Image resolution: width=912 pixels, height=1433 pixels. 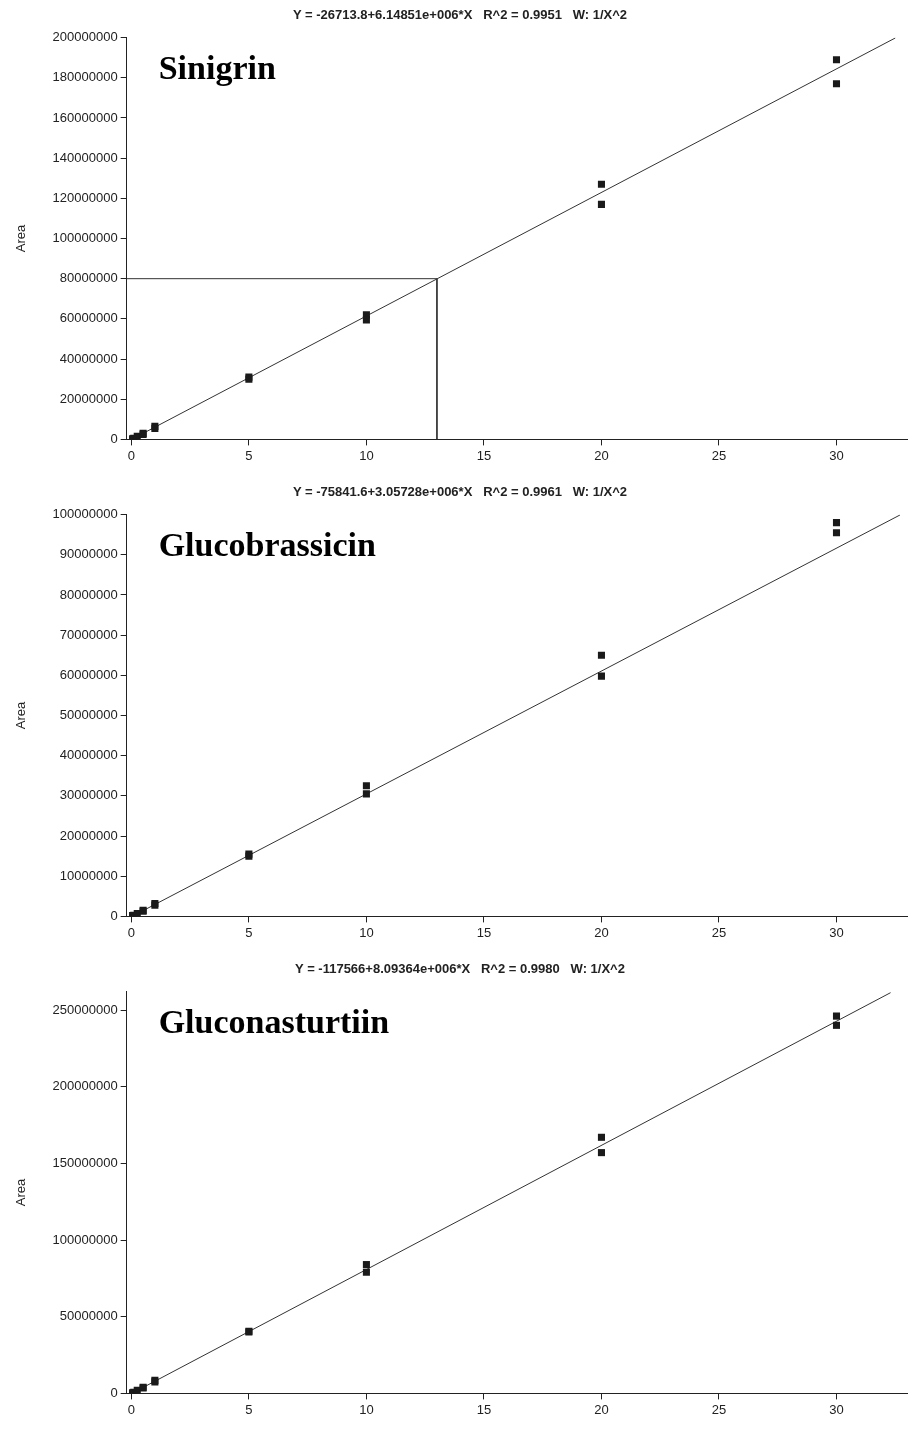 What do you see at coordinates (85, 77) in the screenshot?
I see `y-tick-label: 180000000` at bounding box center [85, 77].